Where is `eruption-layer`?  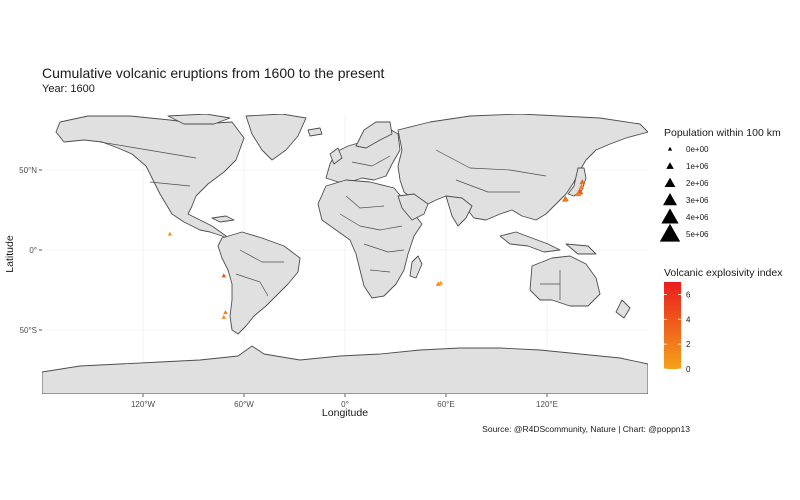
eruption-layer is located at coordinates (376, 249).